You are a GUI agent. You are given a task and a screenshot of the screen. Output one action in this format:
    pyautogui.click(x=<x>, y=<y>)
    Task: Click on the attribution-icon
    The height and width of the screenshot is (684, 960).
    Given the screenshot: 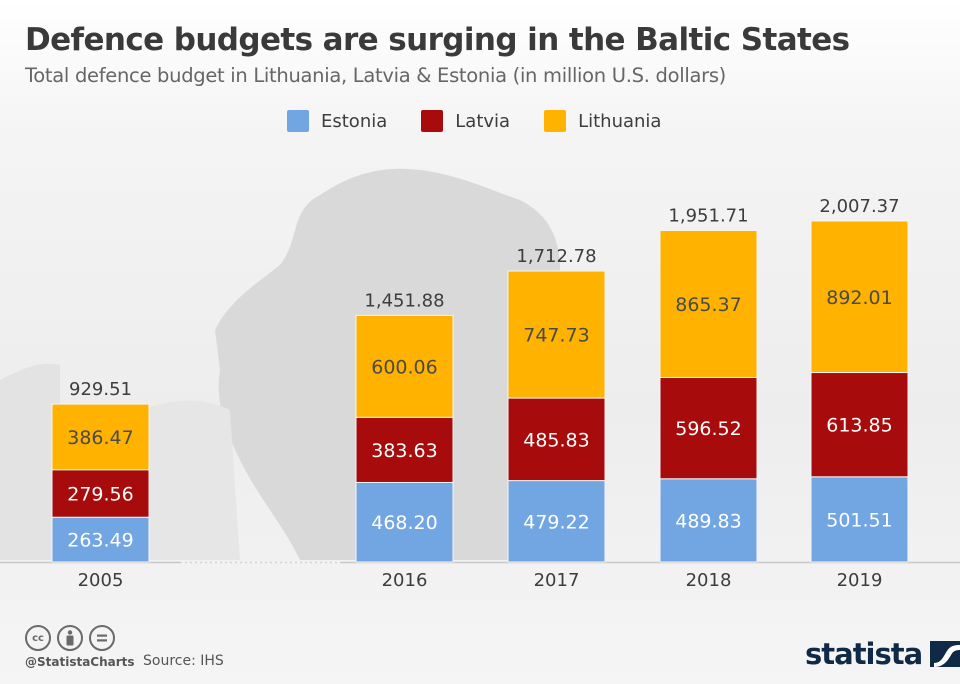 What is the action you would take?
    pyautogui.click(x=70, y=638)
    